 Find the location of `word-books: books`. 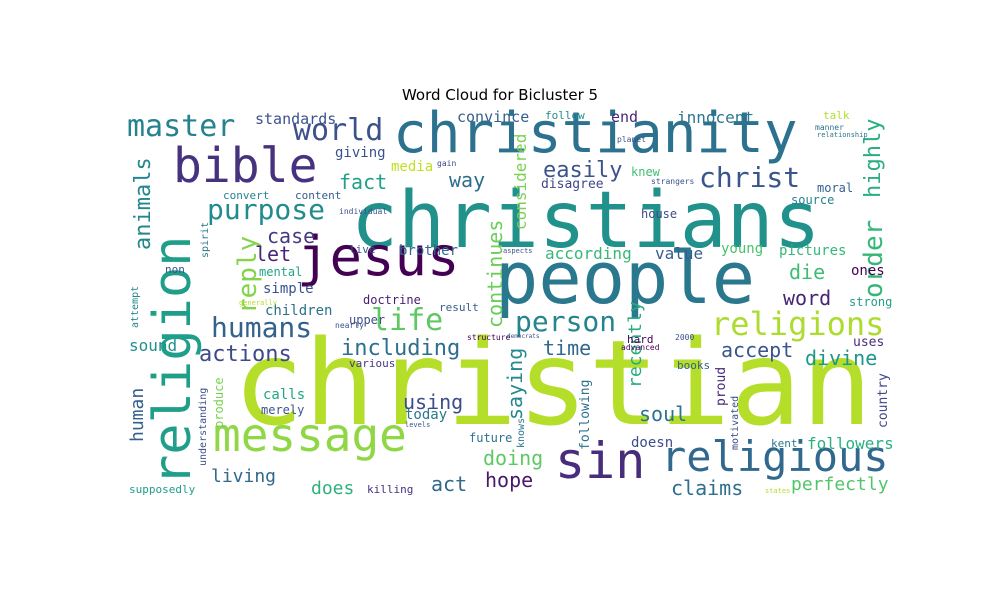

word-books: books is located at coordinates (694, 365).